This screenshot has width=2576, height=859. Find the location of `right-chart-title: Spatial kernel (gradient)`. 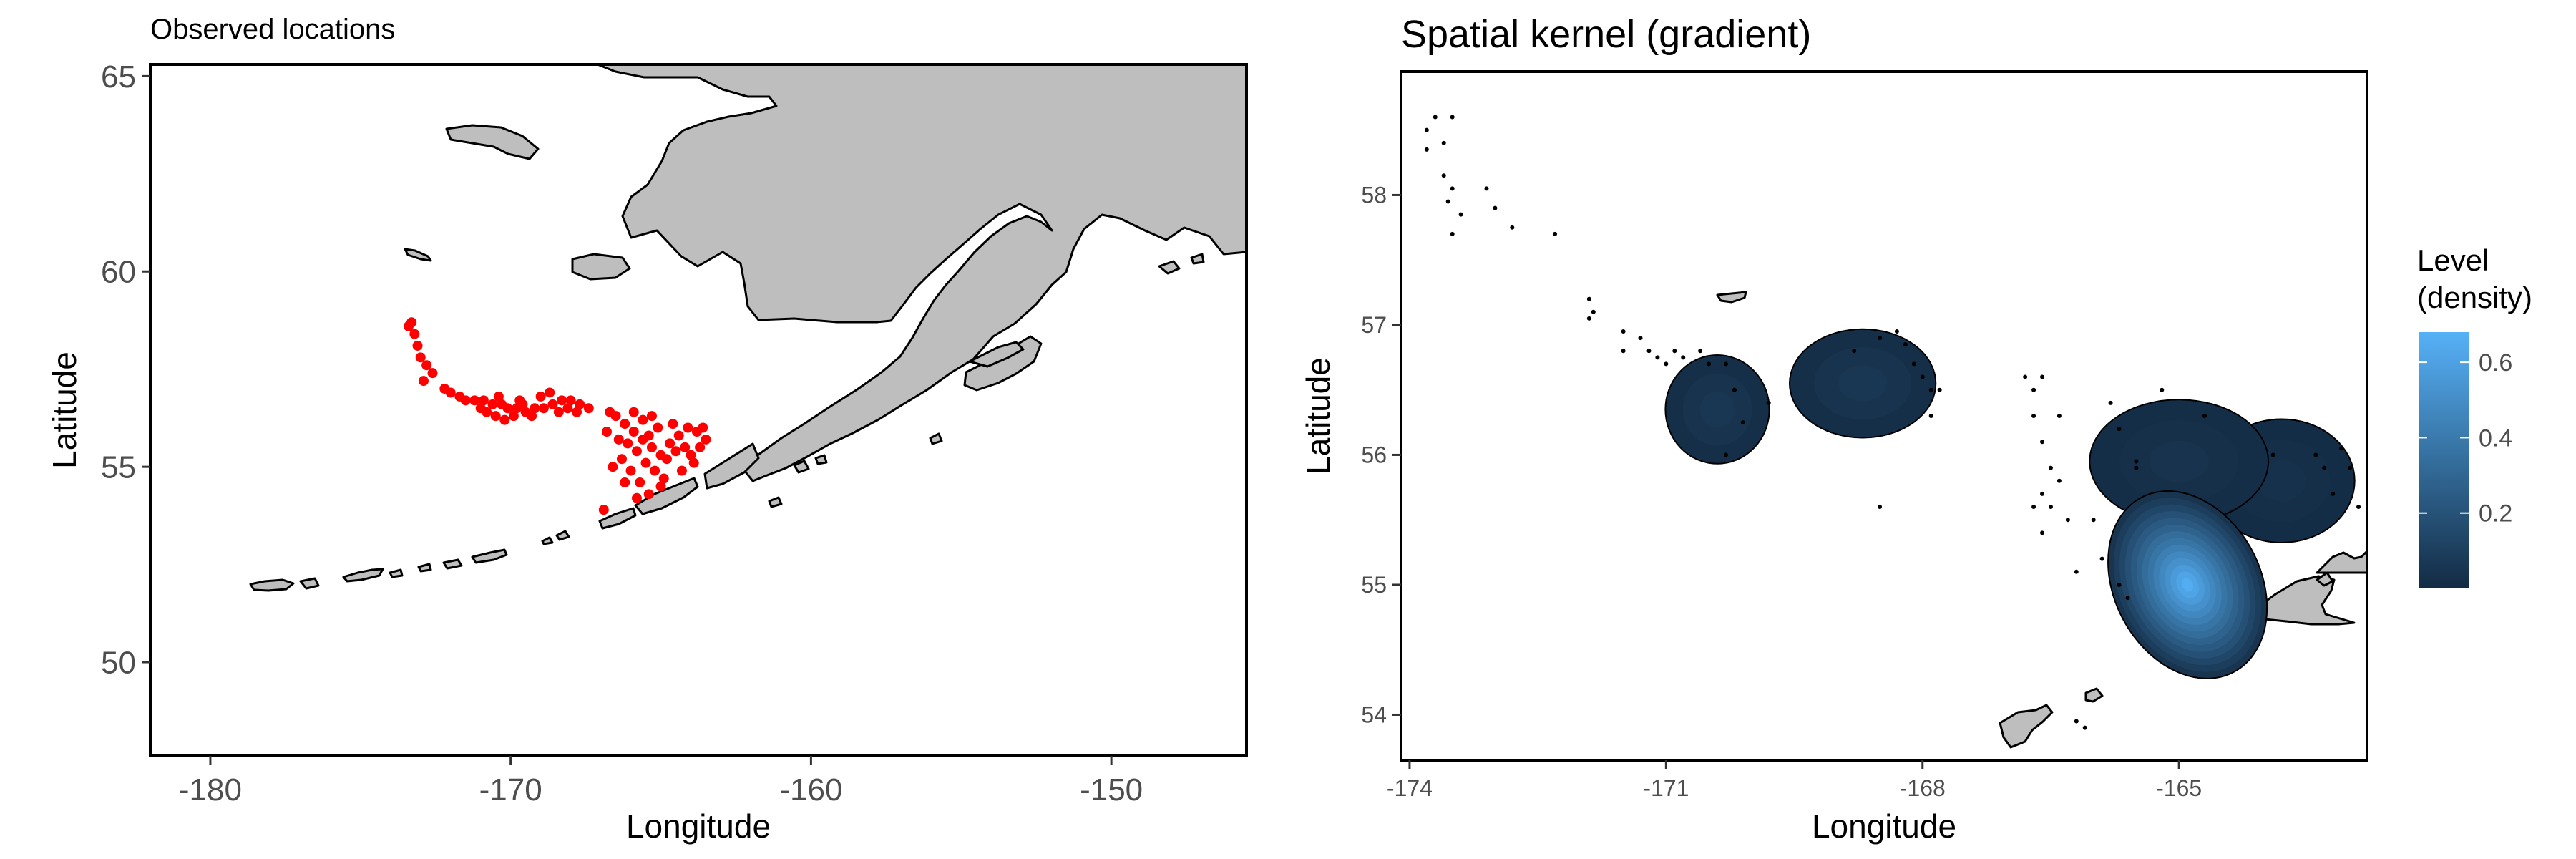

right-chart-title: Spatial kernel (gradient) is located at coordinates (1606, 34).